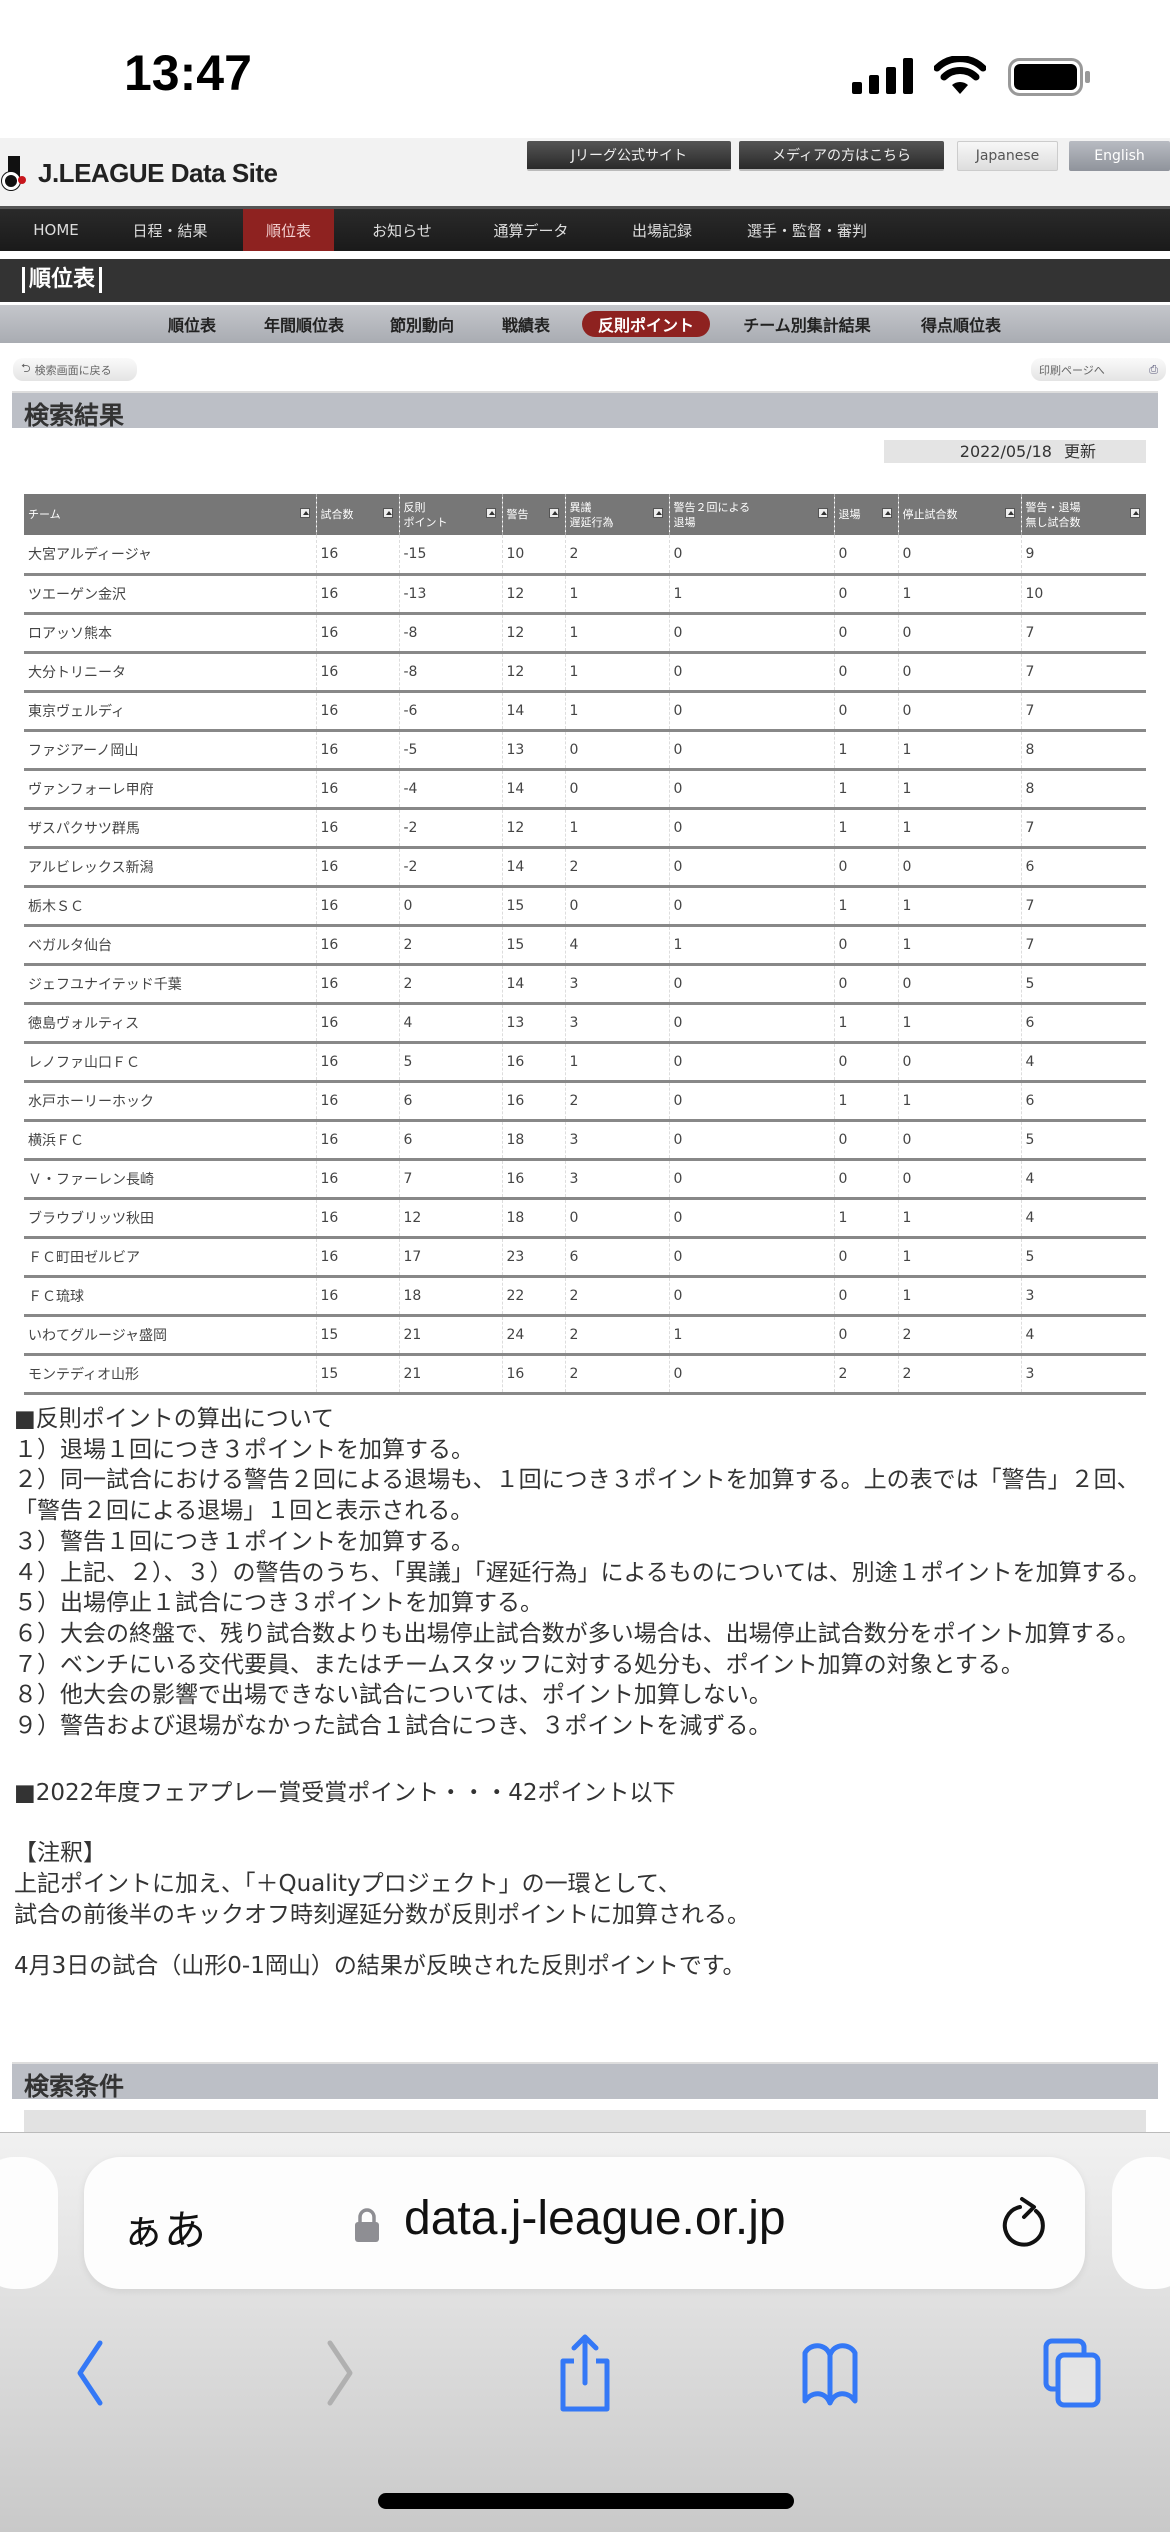  I want to click on subnav-annual-standings: 年間順位表, so click(303, 325).